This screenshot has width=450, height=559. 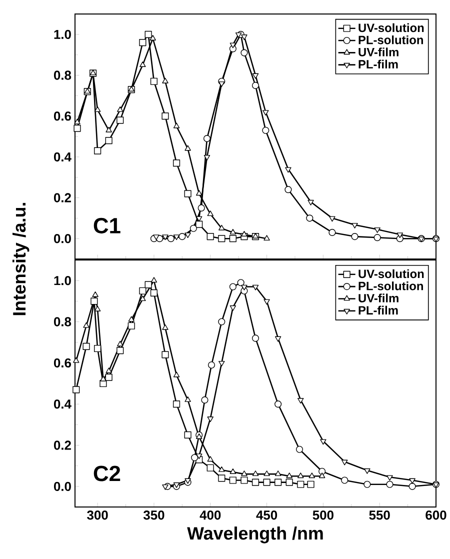 I want to click on annotation: C2, so click(x=107, y=474).